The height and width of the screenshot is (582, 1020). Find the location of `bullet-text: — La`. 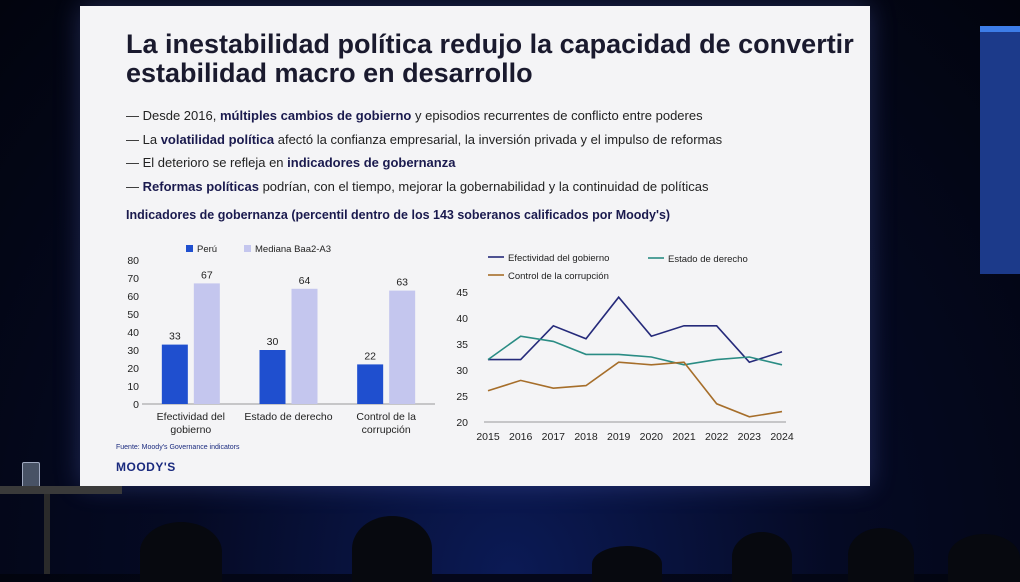

bullet-text: — La is located at coordinates (143, 139).